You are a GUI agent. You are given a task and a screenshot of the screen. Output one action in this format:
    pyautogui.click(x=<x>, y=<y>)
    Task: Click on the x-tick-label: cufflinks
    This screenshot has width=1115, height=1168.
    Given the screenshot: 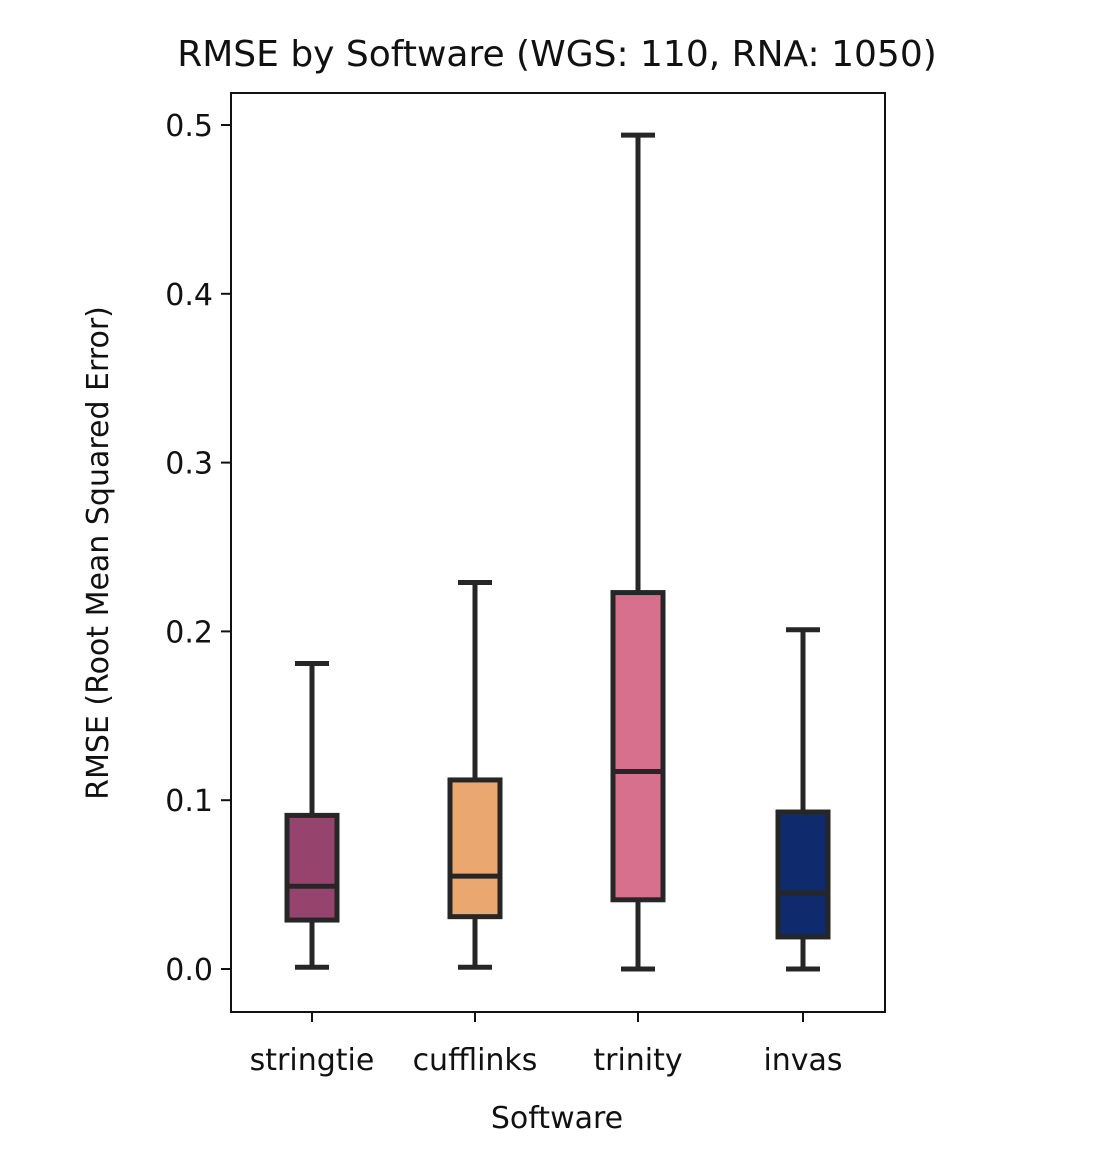 What is the action you would take?
    pyautogui.click(x=475, y=1060)
    